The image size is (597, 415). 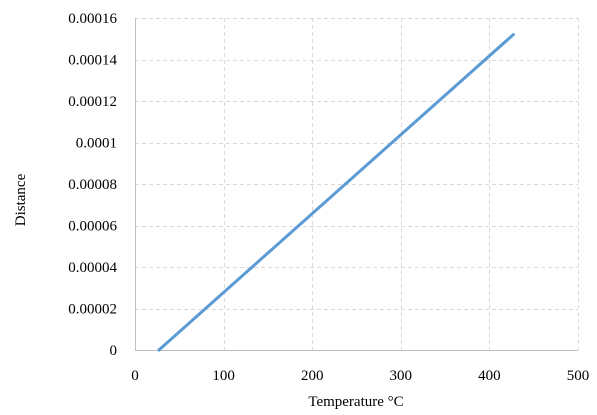 What do you see at coordinates (223, 376) in the screenshot?
I see `x-tick-label: 100` at bounding box center [223, 376].